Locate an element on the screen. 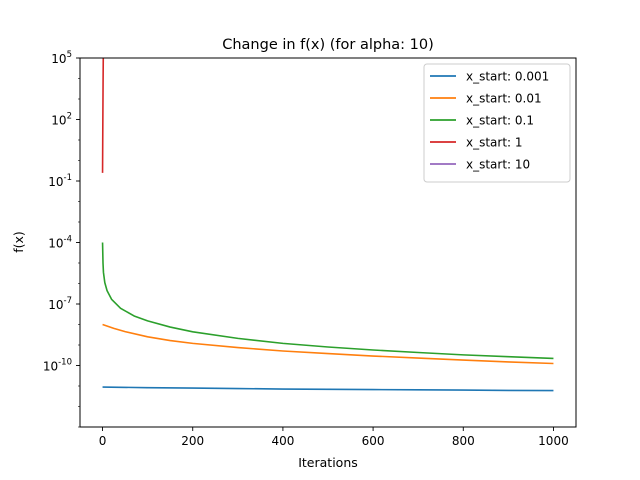 This screenshot has height=480, width=640. y-tick-label: 10⁻⁴ is located at coordinates (60, 243).